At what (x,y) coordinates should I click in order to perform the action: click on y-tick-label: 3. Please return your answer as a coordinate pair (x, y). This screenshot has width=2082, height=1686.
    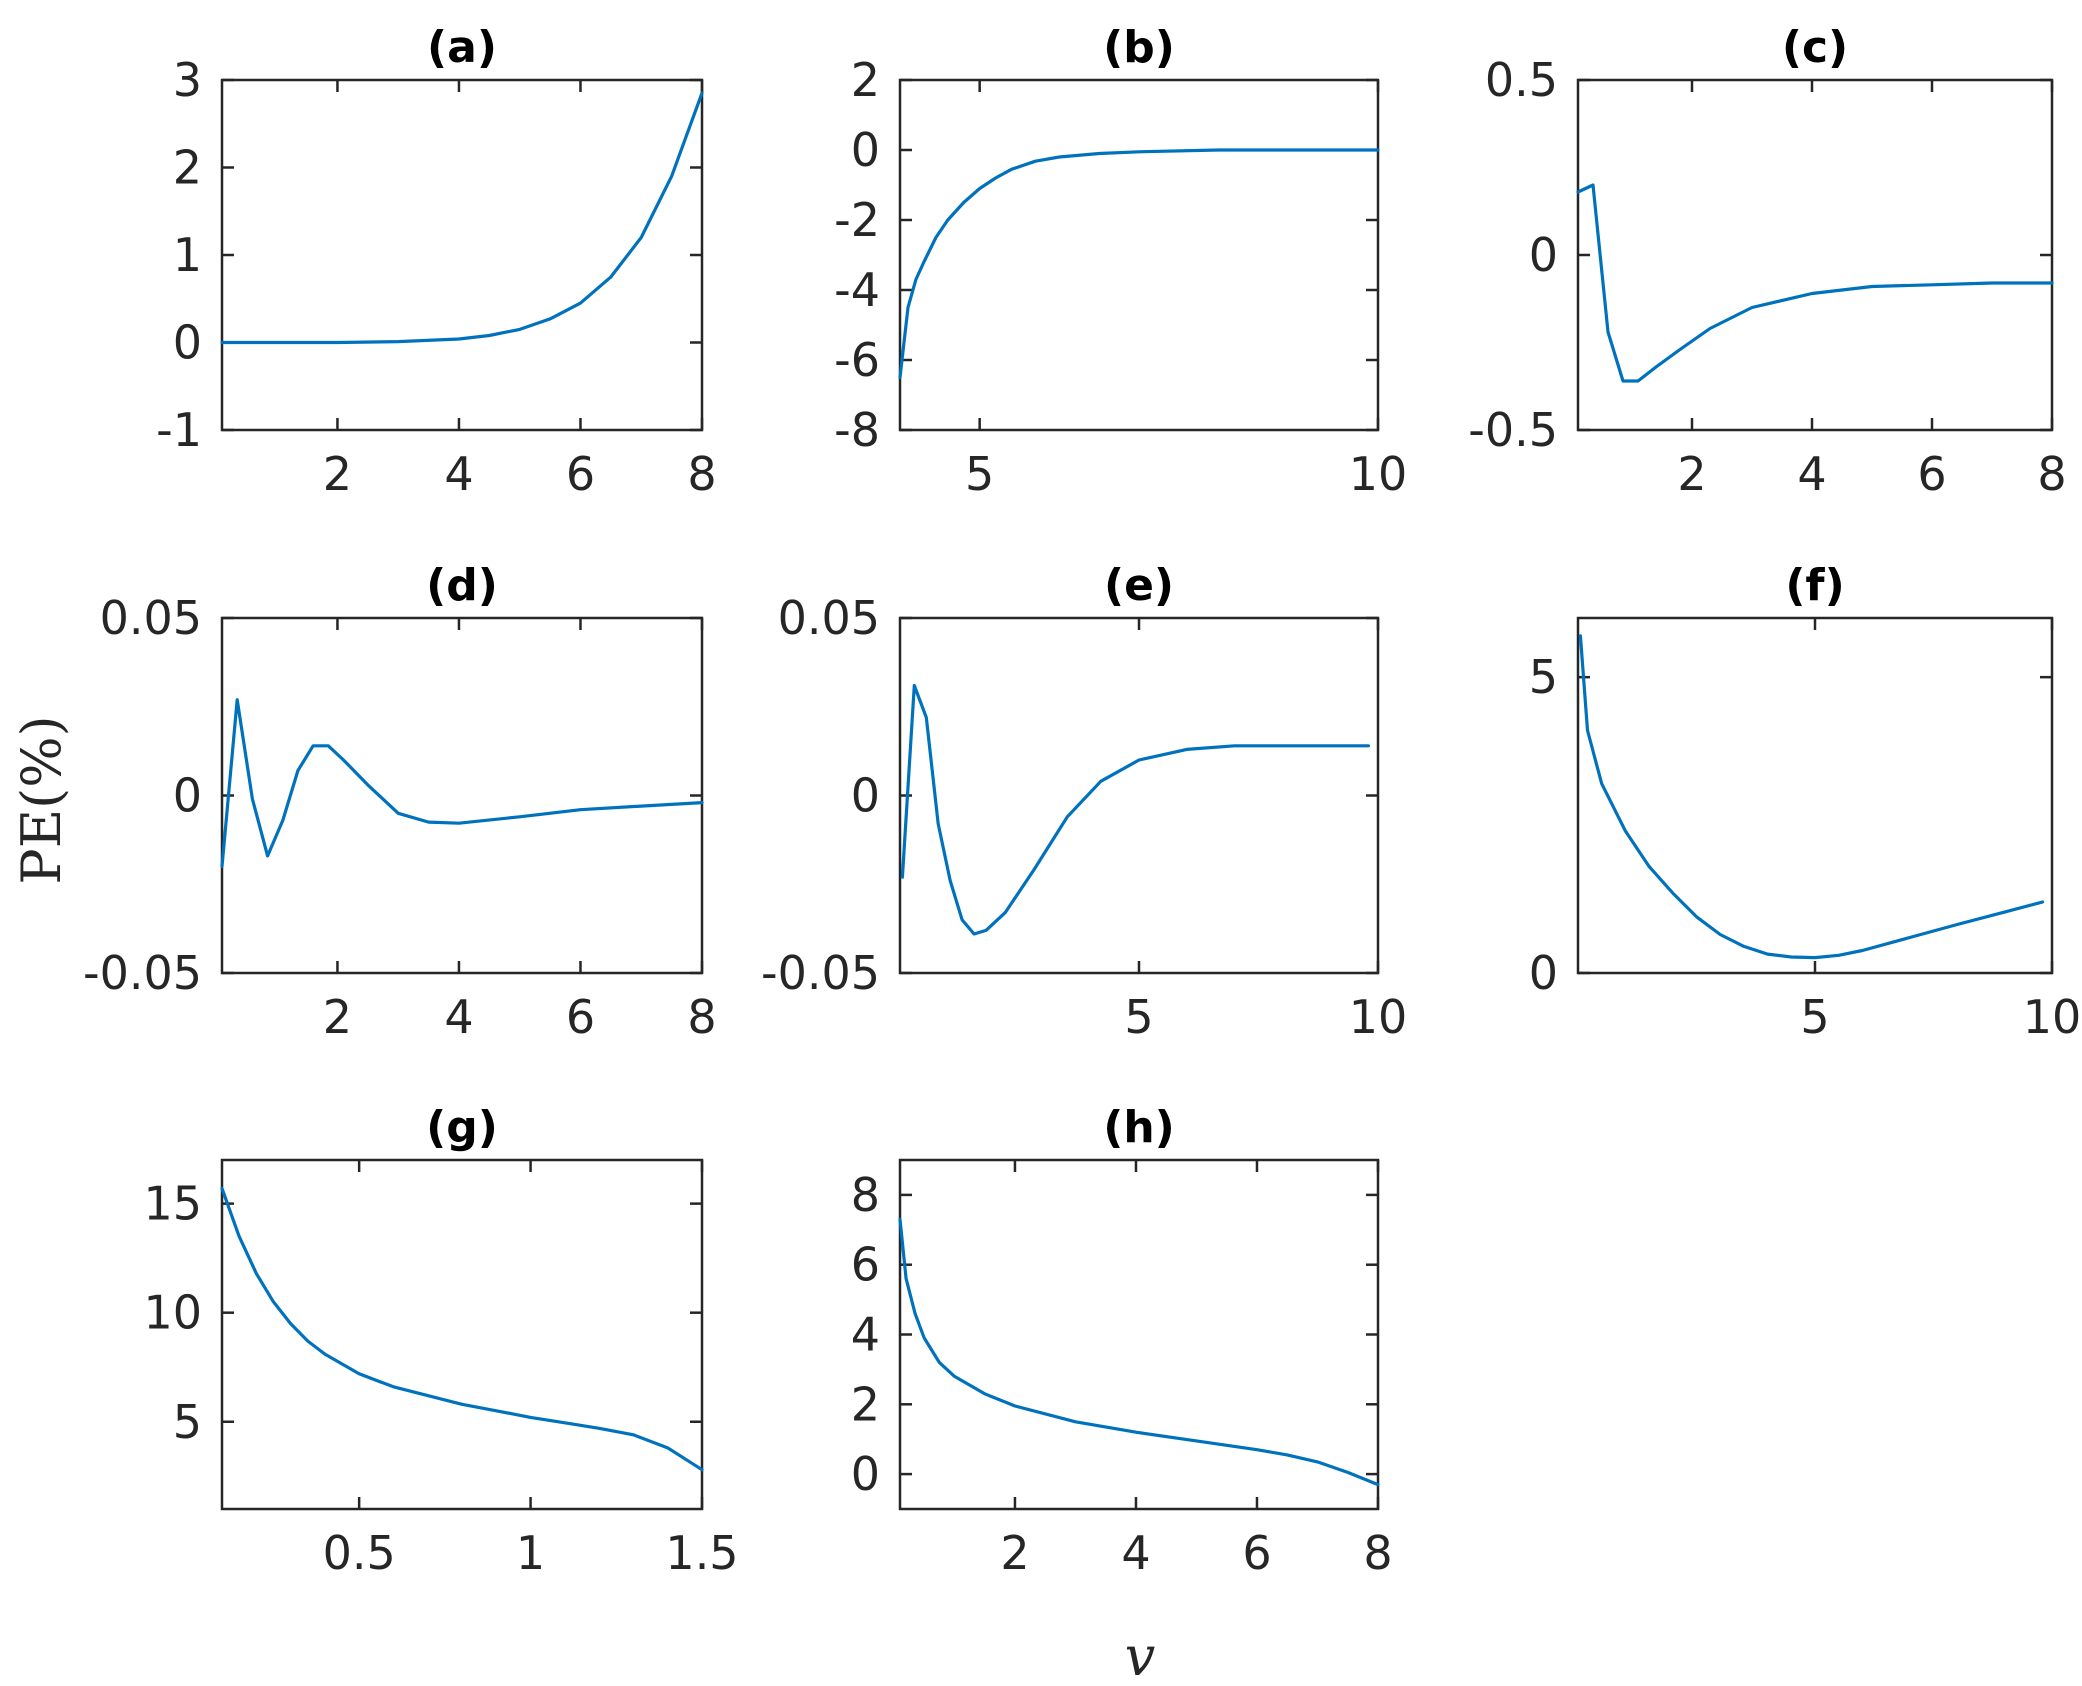
    Looking at the image, I should click on (187, 80).